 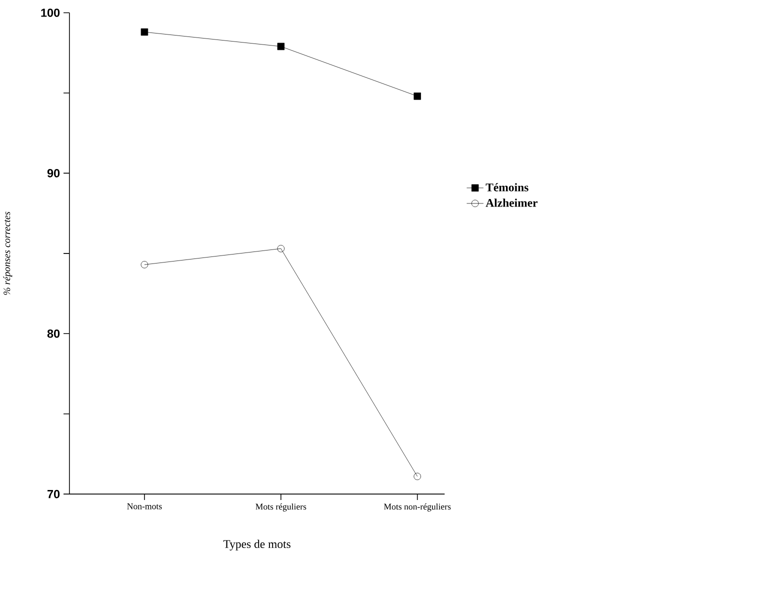 I want to click on x-axis-title: Types de mots, so click(x=256, y=545).